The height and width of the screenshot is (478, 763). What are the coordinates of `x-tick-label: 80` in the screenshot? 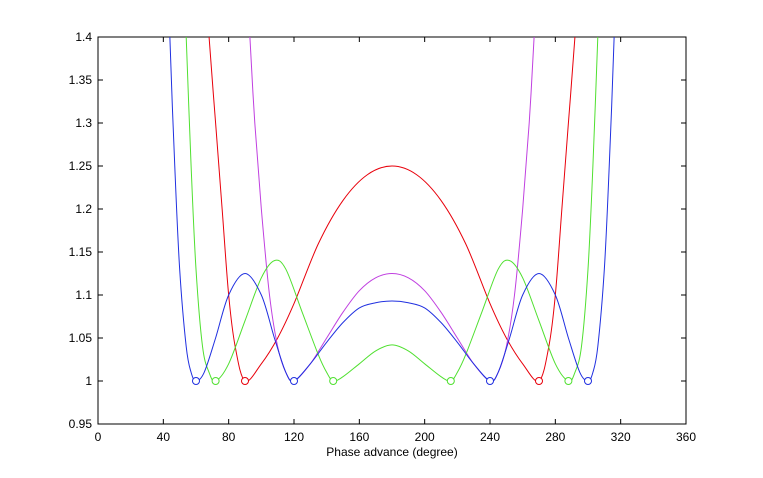 It's located at (229, 437).